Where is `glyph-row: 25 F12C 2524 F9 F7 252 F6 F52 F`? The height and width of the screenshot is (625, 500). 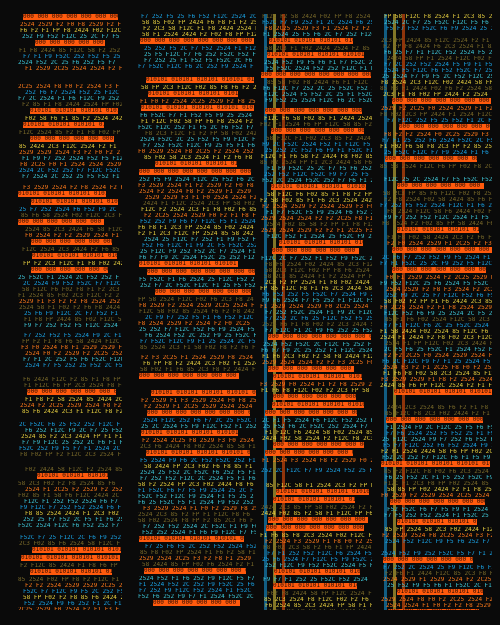
glyph-row: 25 F12C 2524 F9 F7 252 F6 F52 F is located at coordinates (437, 440).